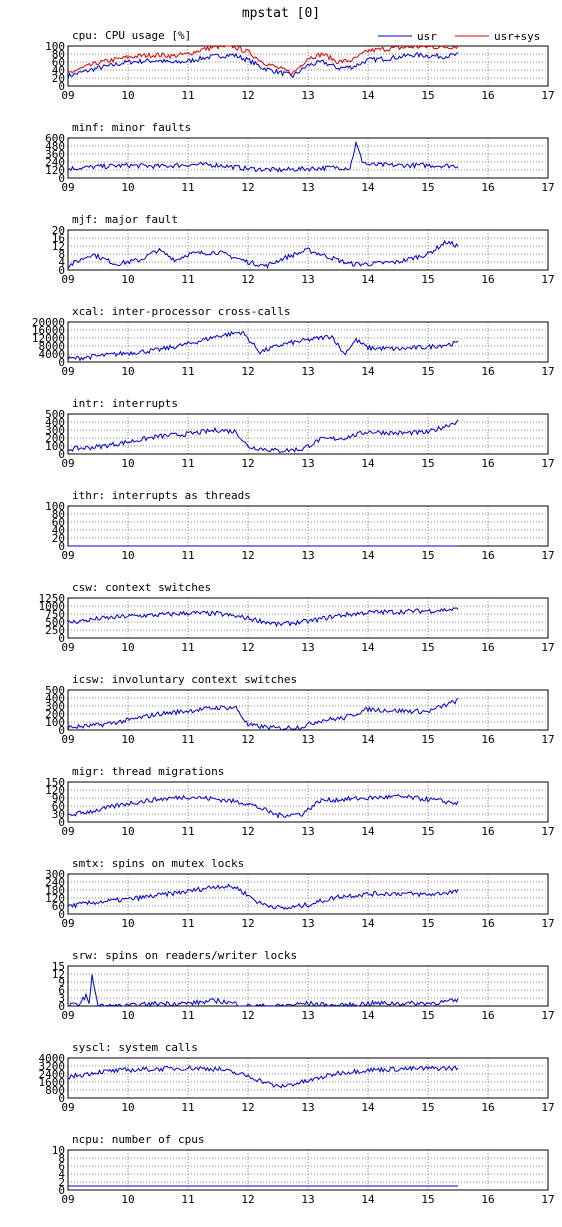  Describe the element at coordinates (158, 863) in the screenshot. I see `smtx-chart-title: smtx: spins on mutex locks` at that location.